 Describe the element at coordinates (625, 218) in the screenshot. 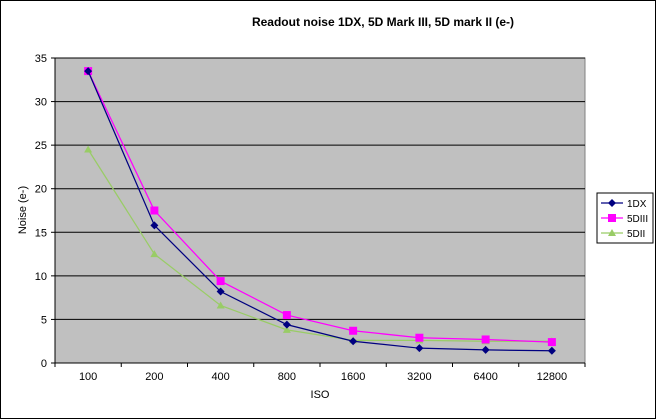

I see `legend: 1DX 5DIII 5DII` at that location.